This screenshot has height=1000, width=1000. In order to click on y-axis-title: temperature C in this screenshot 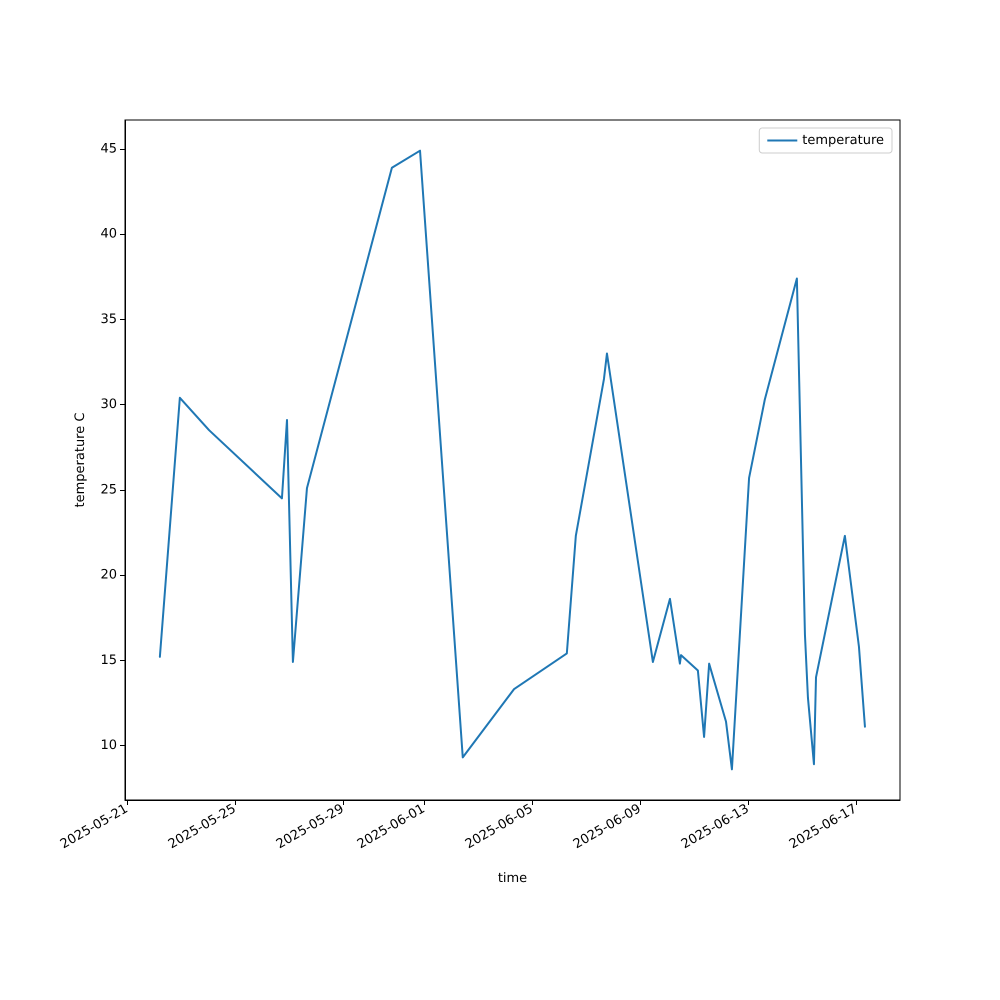, I will do `click(80, 460)`.